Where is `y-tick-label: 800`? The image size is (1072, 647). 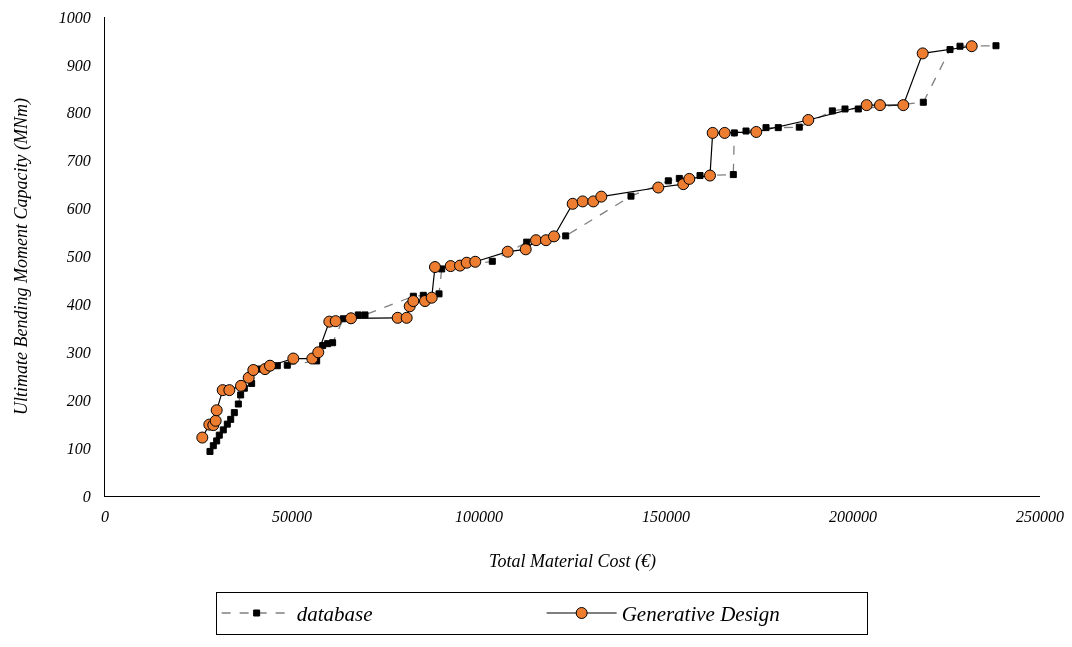
y-tick-label: 800 is located at coordinates (78, 113).